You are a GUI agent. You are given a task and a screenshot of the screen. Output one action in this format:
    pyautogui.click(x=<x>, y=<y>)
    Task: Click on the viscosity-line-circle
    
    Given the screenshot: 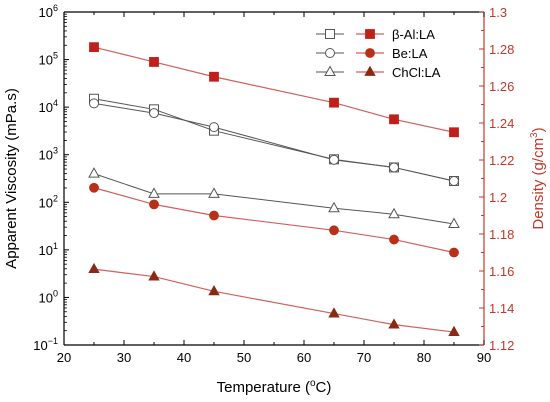 What is the action you would take?
    pyautogui.click(x=274, y=142)
    